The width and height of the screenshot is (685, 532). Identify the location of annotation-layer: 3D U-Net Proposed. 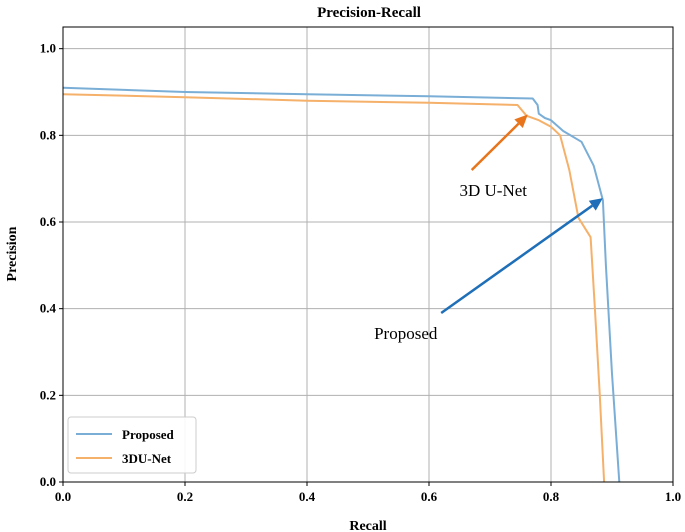
(488, 228).